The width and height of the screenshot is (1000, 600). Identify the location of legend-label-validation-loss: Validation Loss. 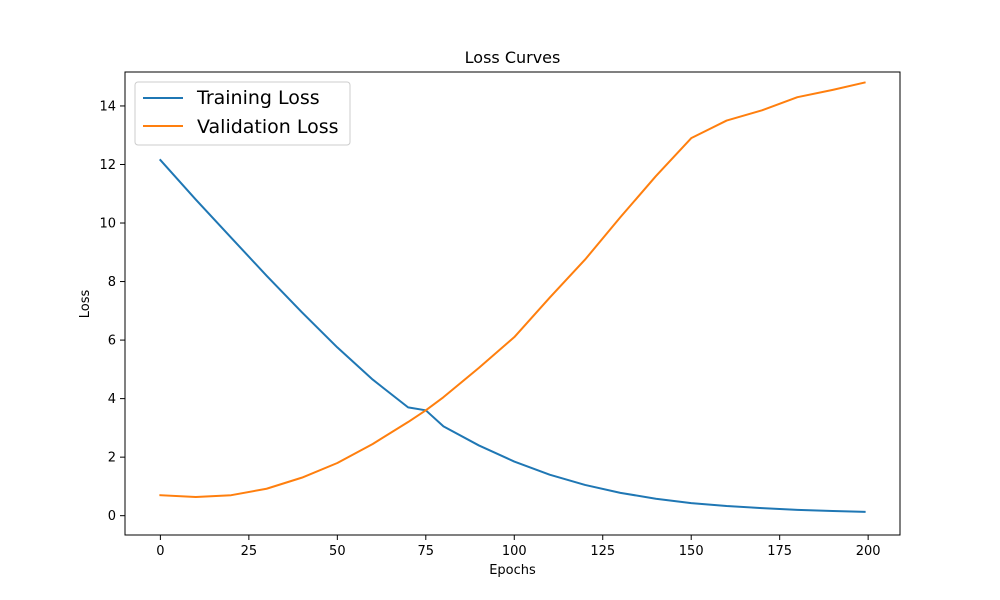
(268, 127).